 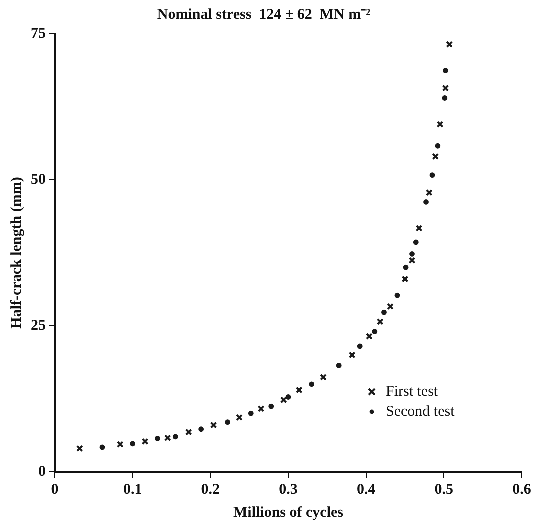 What do you see at coordinates (412, 392) in the screenshot?
I see `legend-label: First test` at bounding box center [412, 392].